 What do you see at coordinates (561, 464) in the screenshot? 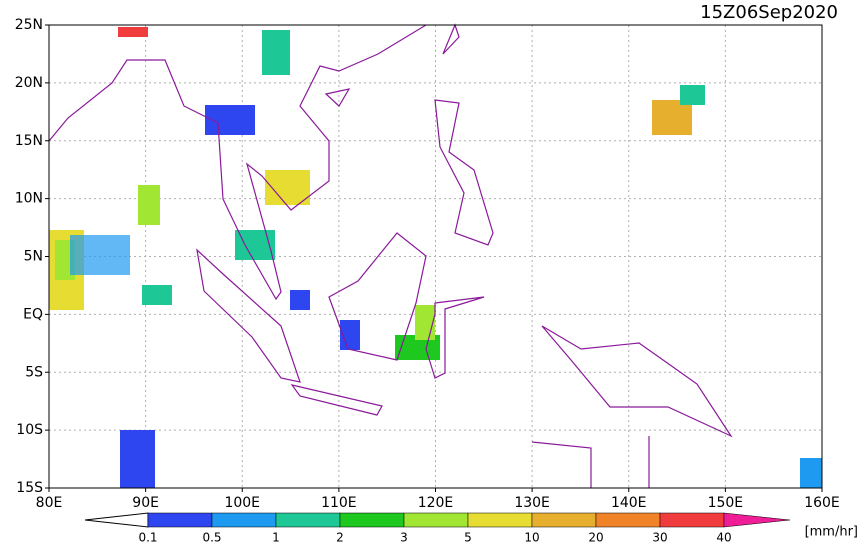
I see `australia` at bounding box center [561, 464].